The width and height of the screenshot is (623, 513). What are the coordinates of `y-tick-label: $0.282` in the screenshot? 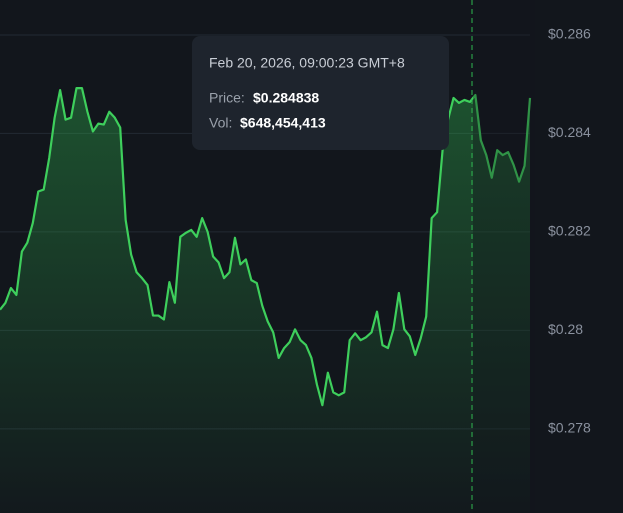 It's located at (569, 231).